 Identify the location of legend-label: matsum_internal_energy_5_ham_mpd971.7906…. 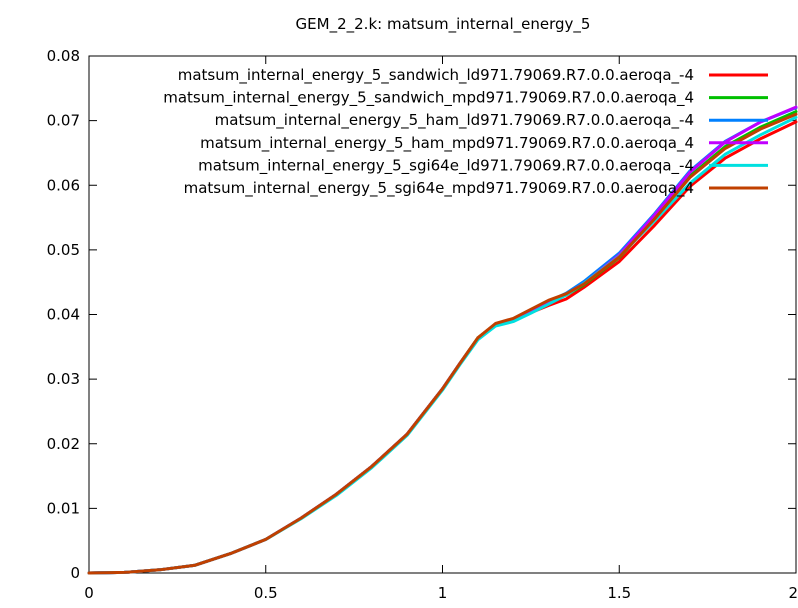
(447, 143).